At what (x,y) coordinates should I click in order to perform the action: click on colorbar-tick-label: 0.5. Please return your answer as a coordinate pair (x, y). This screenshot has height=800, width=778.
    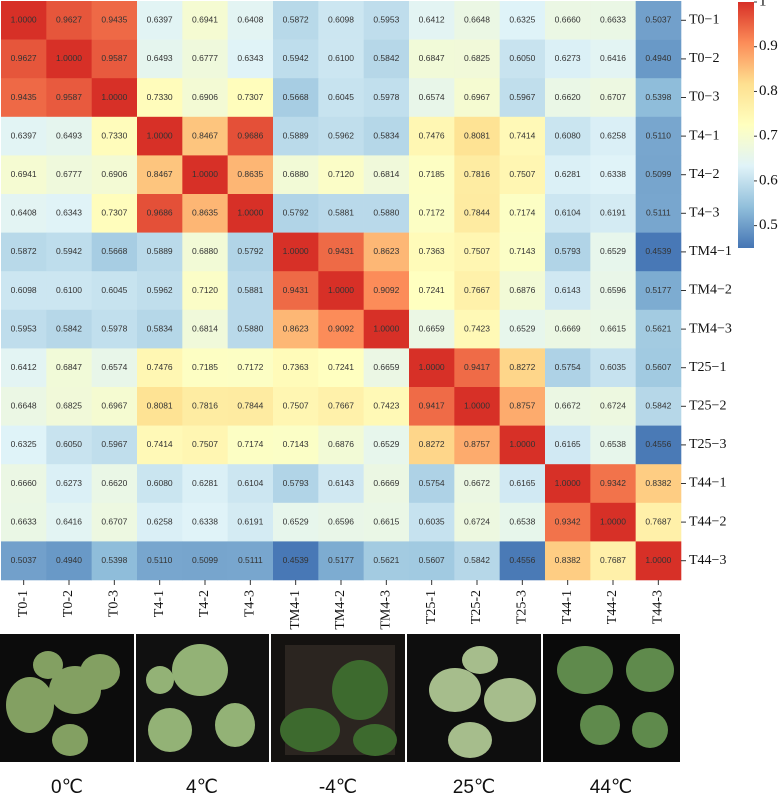
    Looking at the image, I should click on (768, 225).